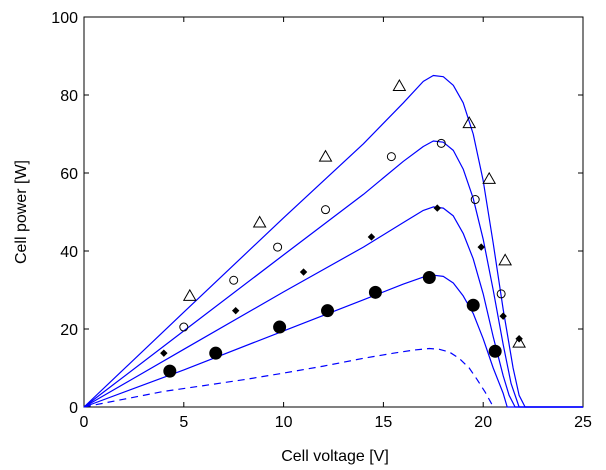 This screenshot has width=606, height=470. I want to click on y-tick-label: 0, so click(73, 408).